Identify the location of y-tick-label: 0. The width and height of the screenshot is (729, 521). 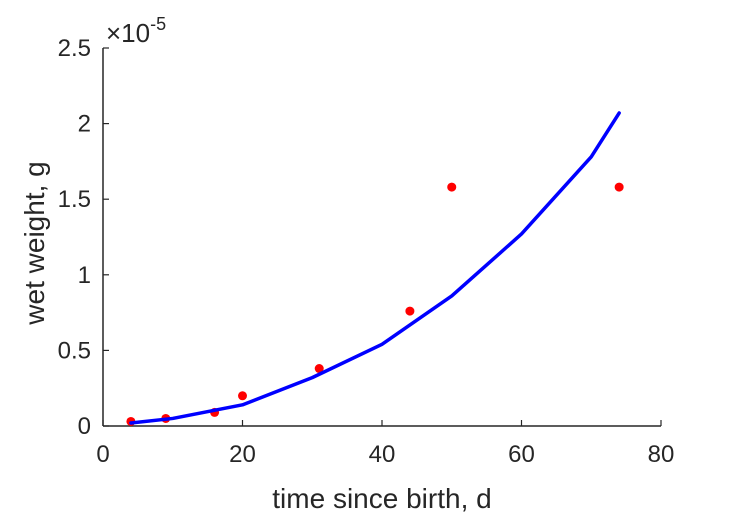
(84, 426).